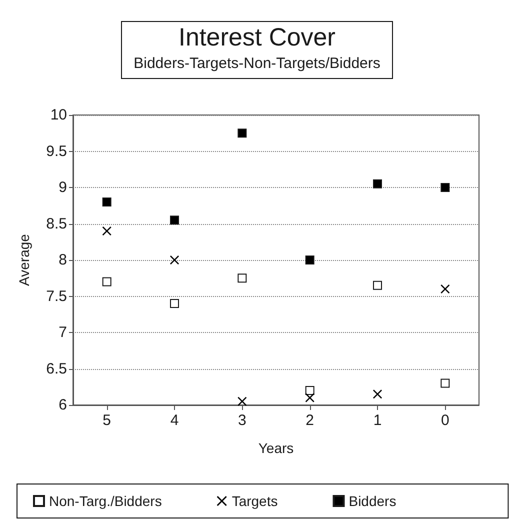 This screenshot has height=524, width=514. What do you see at coordinates (105, 501) in the screenshot?
I see `legend-label: Non-Targ./Bidders` at bounding box center [105, 501].